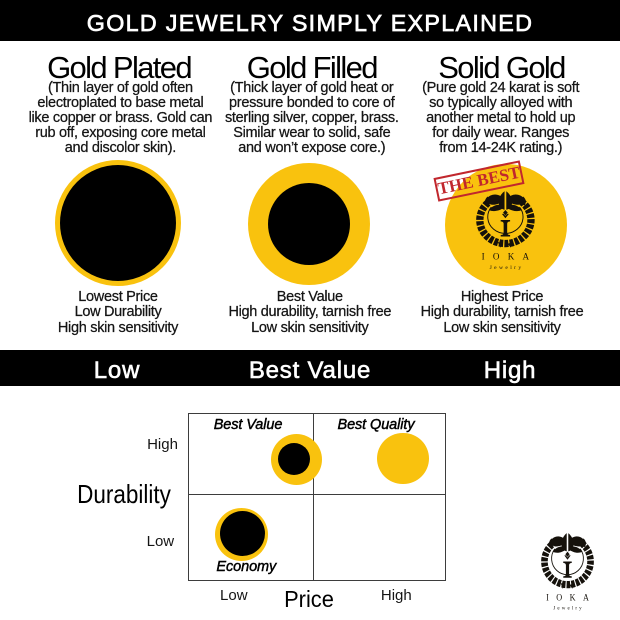 The image size is (620, 620). What do you see at coordinates (507, 268) in the screenshot?
I see `svg-text: Jewelry` at bounding box center [507, 268].